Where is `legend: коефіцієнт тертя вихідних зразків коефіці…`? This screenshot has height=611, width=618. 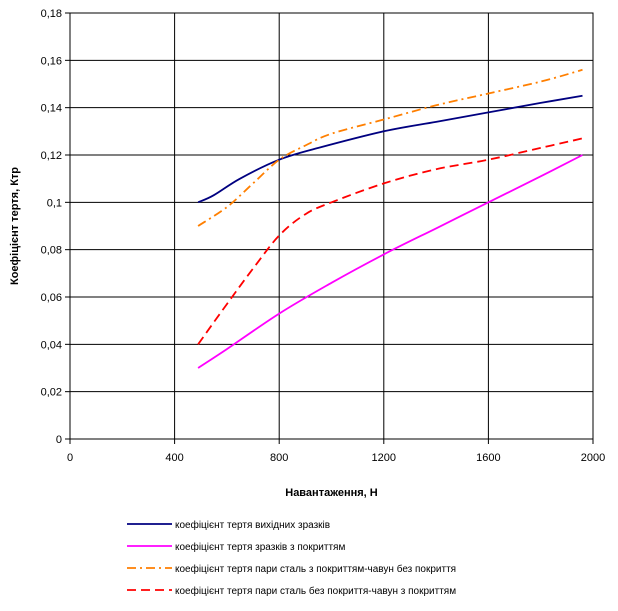 legend: коефіцієнт тертя вихідних зразків коефіці… is located at coordinates (291, 558).